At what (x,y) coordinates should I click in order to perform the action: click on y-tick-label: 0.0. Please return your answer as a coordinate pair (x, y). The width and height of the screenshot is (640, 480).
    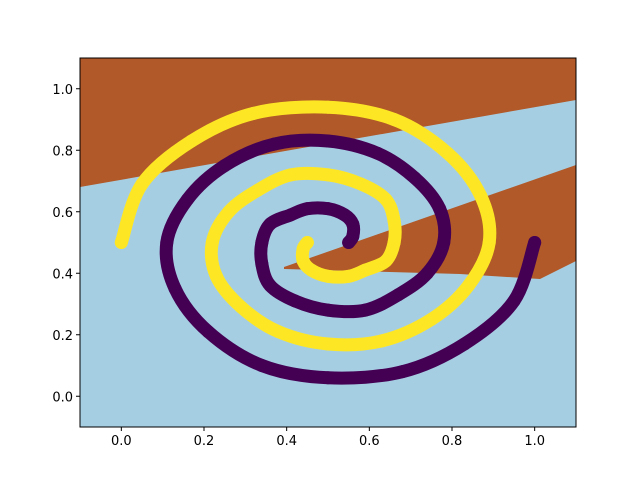
    Looking at the image, I should click on (62, 397).